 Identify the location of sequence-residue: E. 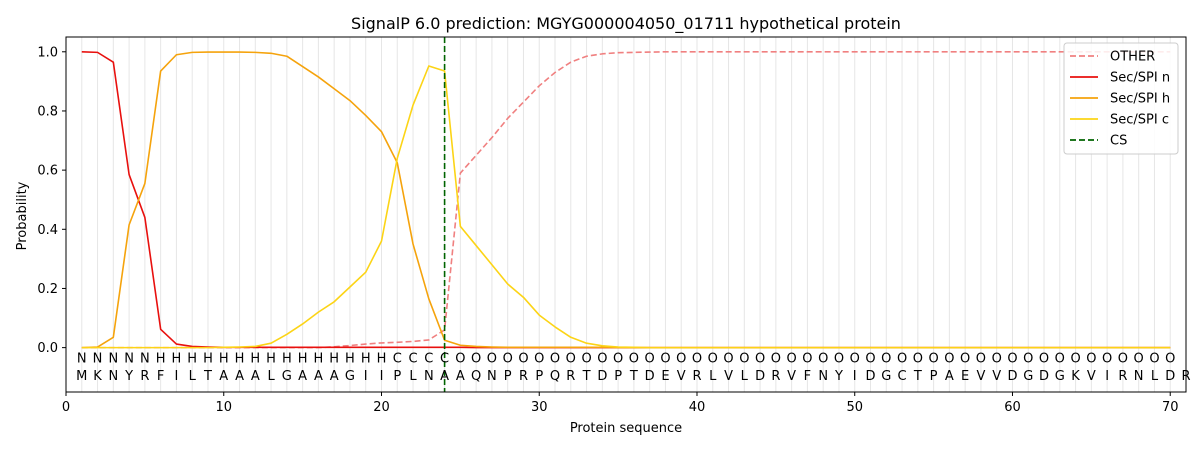
(665, 376).